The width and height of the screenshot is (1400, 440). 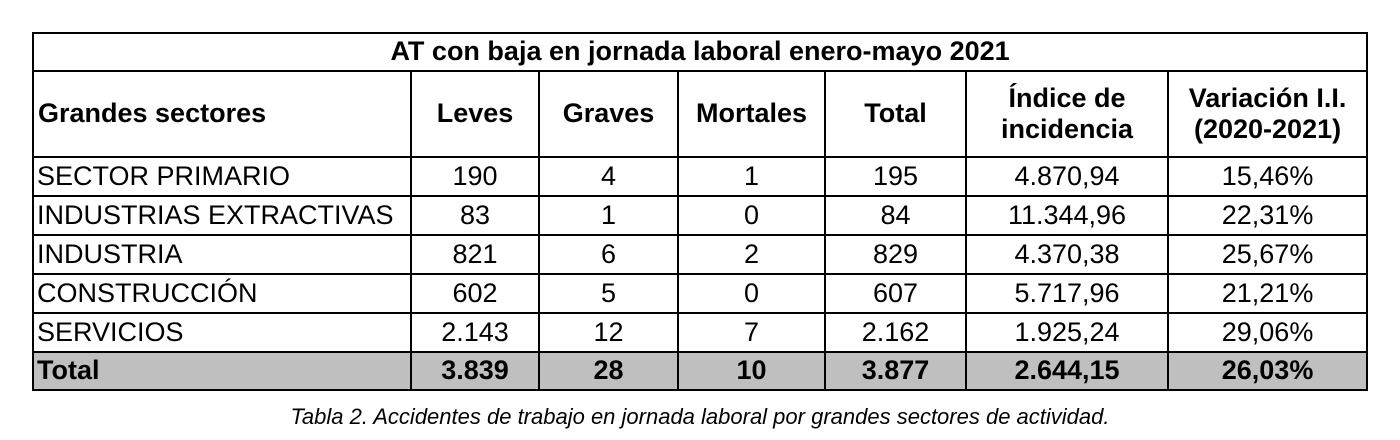 I want to click on cell-mortales: 1, so click(x=751, y=176).